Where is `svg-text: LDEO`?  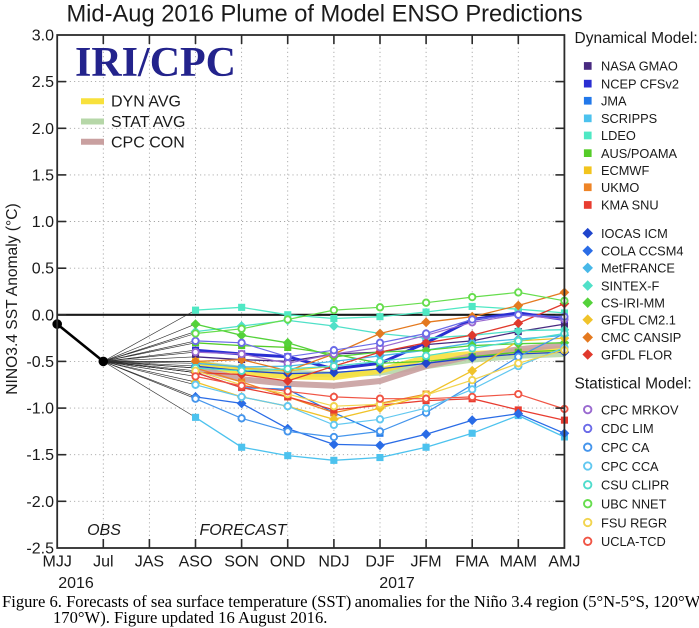 svg-text: LDEO is located at coordinates (618, 135).